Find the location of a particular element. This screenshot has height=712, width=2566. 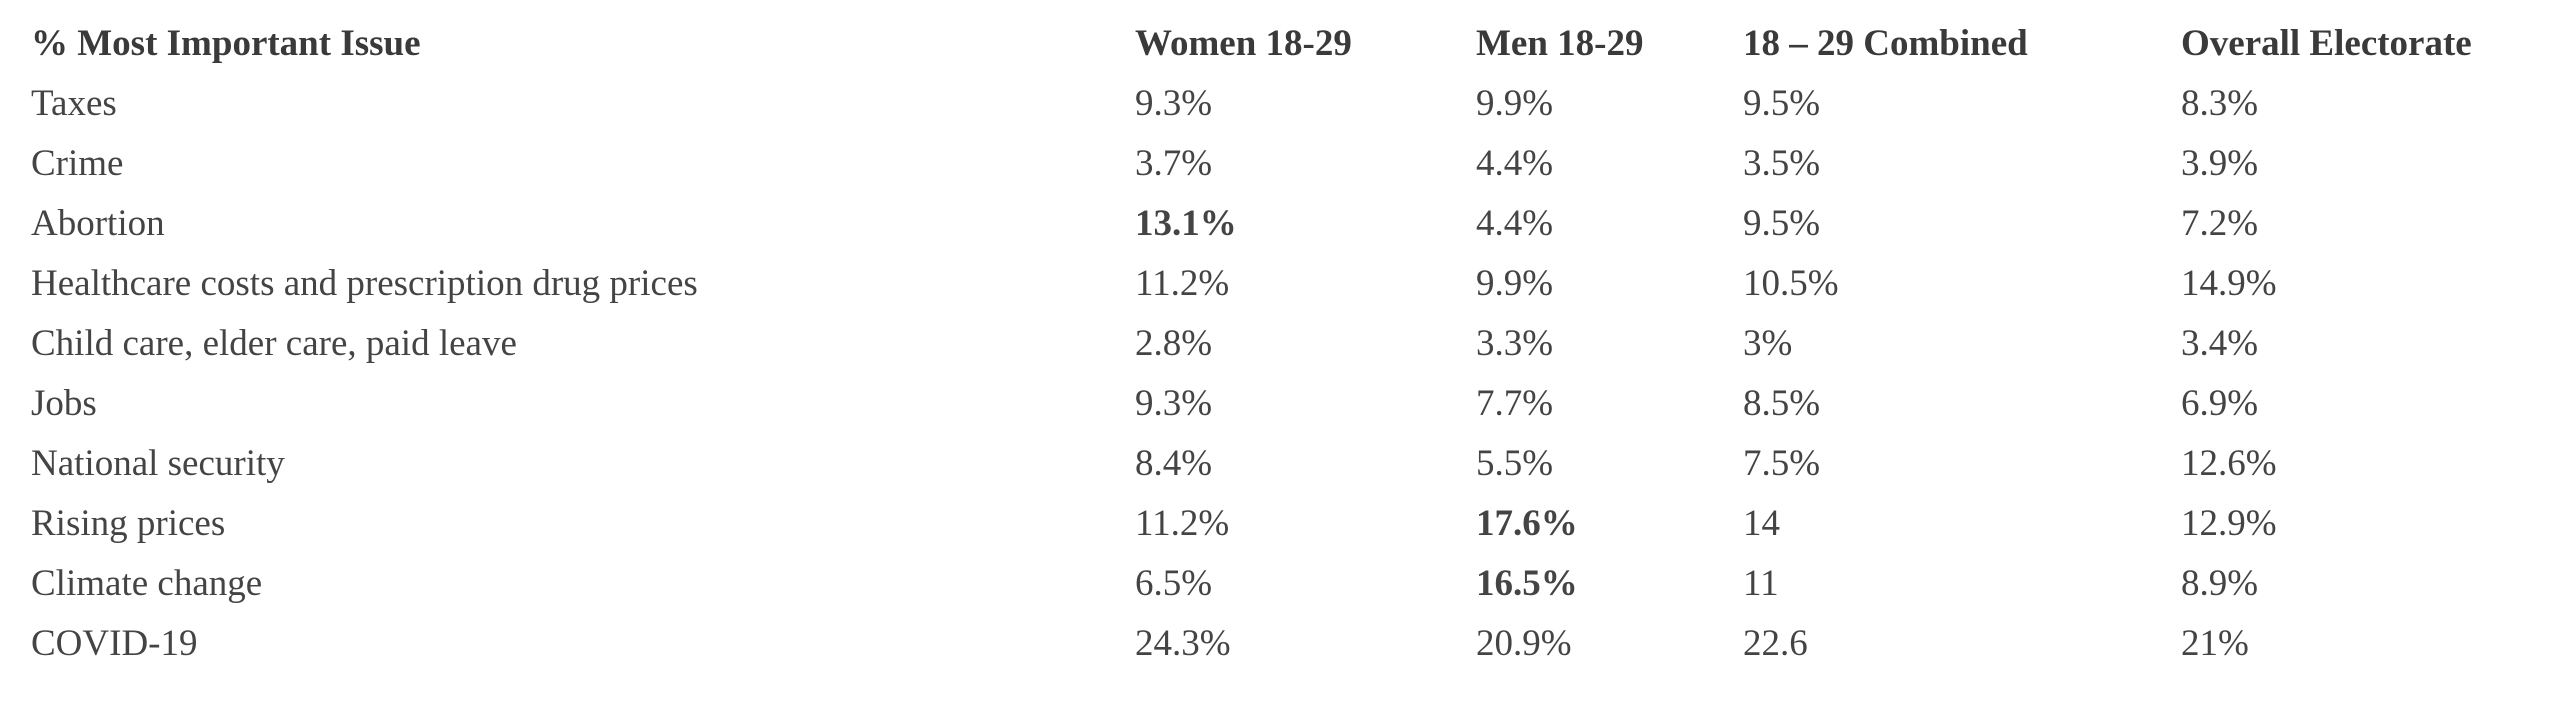

table-cell: 6.9% is located at coordinates (2220, 403).